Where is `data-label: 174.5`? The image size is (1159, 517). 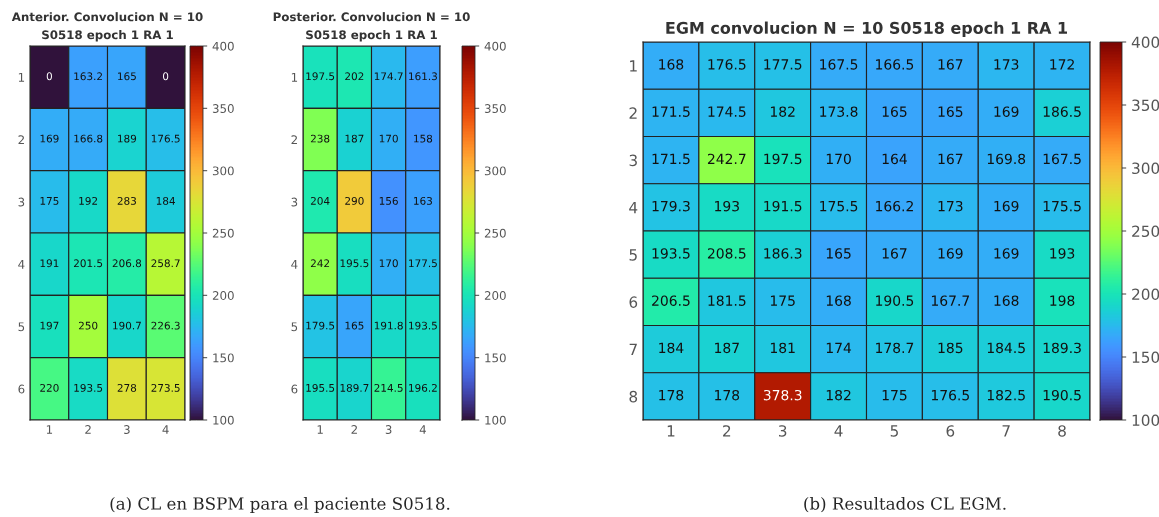 data-label: 174.5 is located at coordinates (727, 111).